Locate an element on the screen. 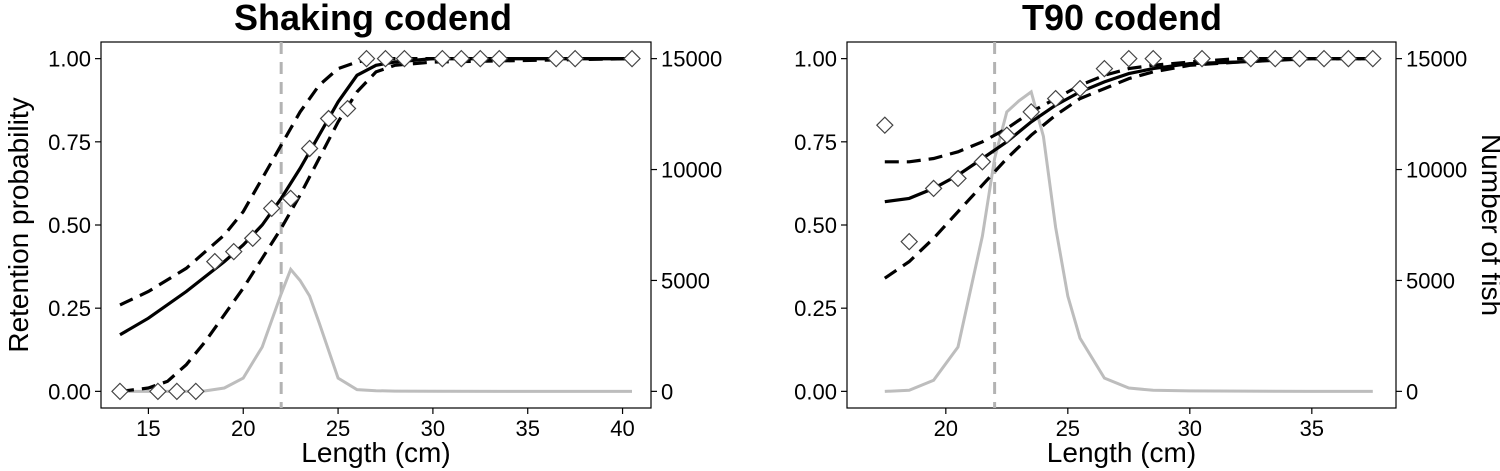 The image size is (1500, 471). fit-line is located at coordinates (1128, 130).